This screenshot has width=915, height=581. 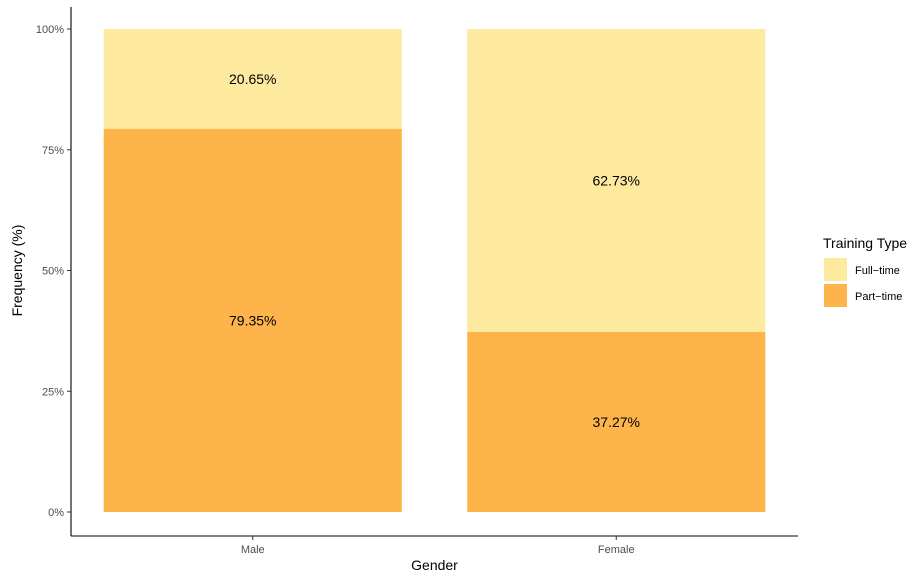 I want to click on x-tick-label-male: Male, so click(x=253, y=550).